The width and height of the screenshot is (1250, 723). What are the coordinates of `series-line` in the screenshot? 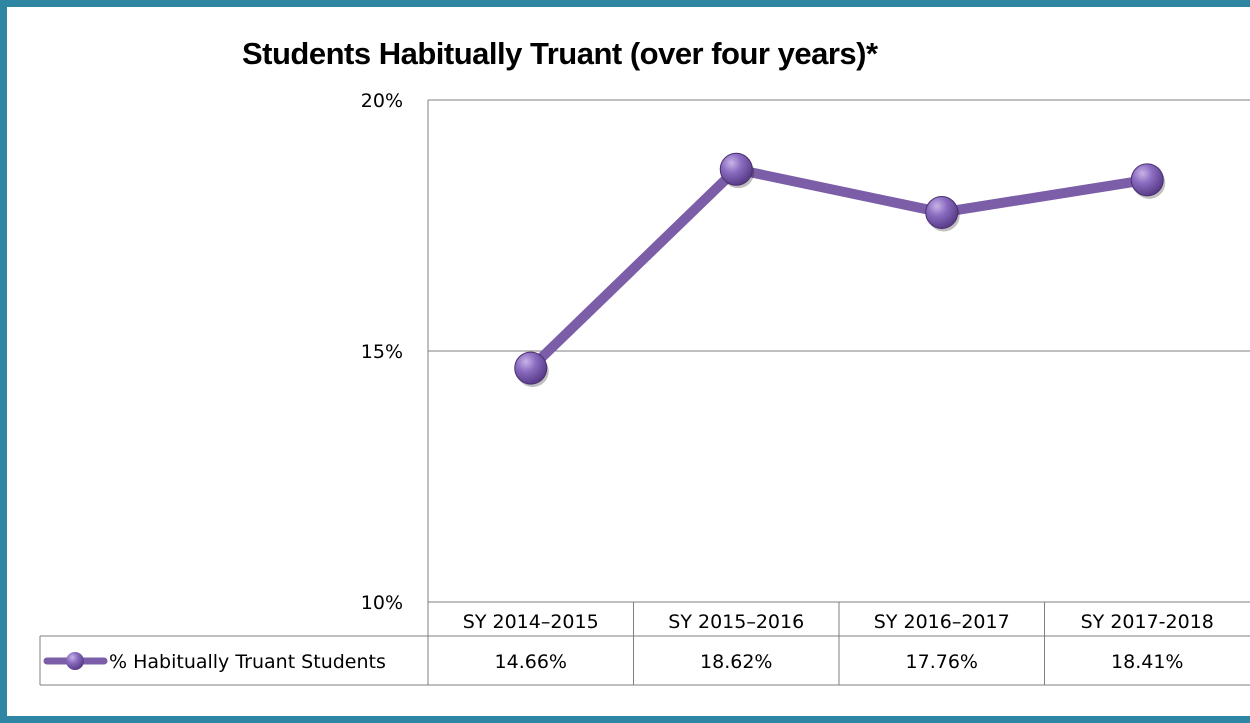 It's located at (839, 269).